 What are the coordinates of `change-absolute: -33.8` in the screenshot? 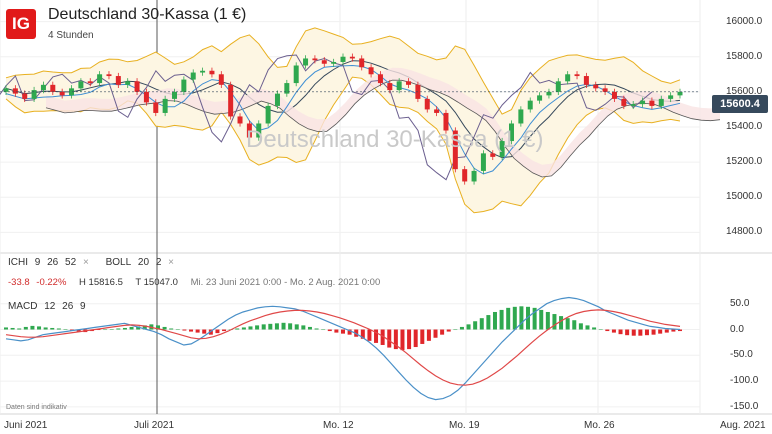 It's located at (19, 282).